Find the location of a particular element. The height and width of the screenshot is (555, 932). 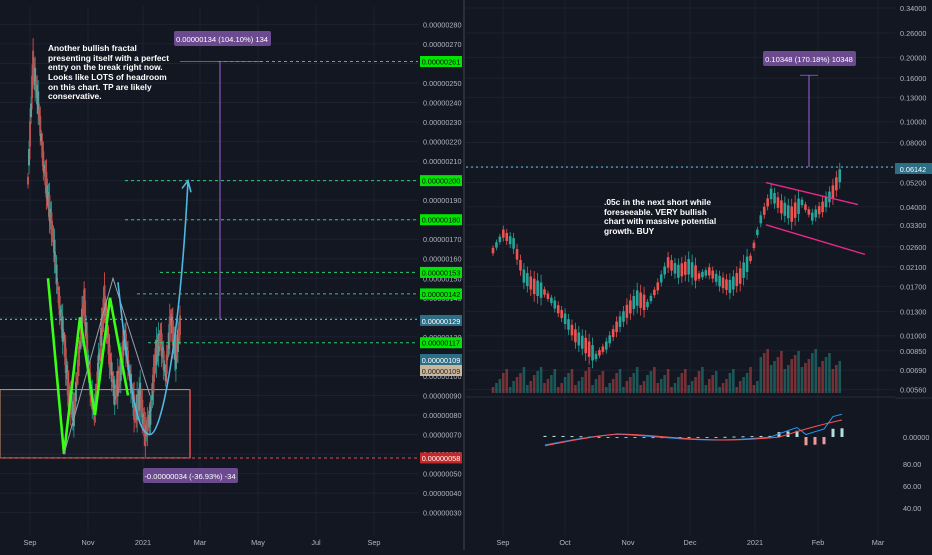

right-x-tick-label: Oct is located at coordinates (564, 542).